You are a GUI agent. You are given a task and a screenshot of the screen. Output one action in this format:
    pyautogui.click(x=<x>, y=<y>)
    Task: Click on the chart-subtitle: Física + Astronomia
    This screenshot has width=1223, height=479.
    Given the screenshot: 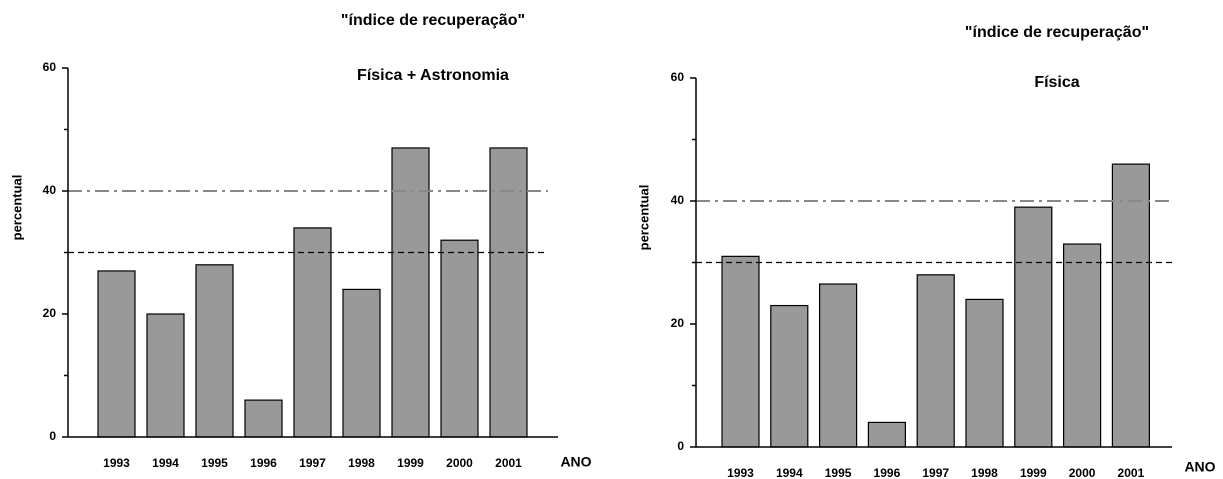 What is the action you would take?
    pyautogui.click(x=433, y=75)
    